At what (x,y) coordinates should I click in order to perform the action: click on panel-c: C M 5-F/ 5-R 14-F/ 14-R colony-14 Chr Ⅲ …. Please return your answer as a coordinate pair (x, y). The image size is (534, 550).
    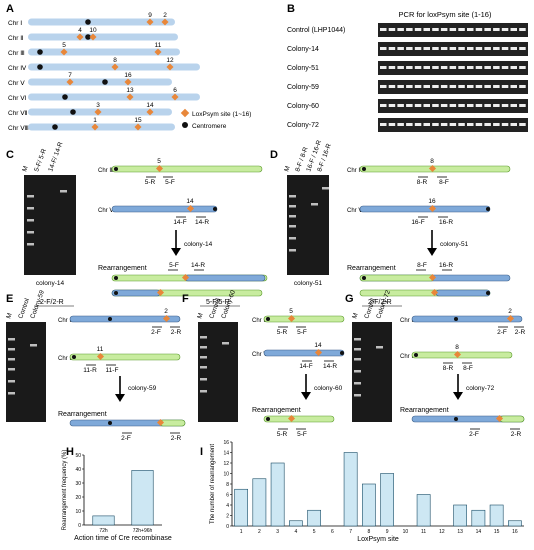
    Looking at the image, I should click on (137, 219).